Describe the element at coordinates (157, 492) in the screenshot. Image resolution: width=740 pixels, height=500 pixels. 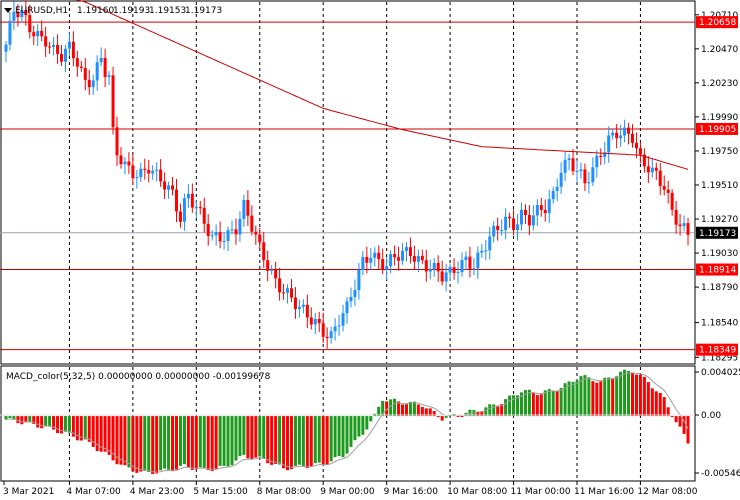
I see `time-tick-label: 4 Mar 23:00` at that location.